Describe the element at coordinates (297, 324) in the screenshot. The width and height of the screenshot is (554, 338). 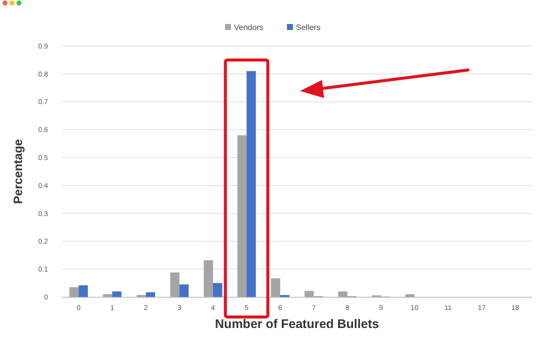
I see `x-axis-title: Number of Featured Bullets` at that location.